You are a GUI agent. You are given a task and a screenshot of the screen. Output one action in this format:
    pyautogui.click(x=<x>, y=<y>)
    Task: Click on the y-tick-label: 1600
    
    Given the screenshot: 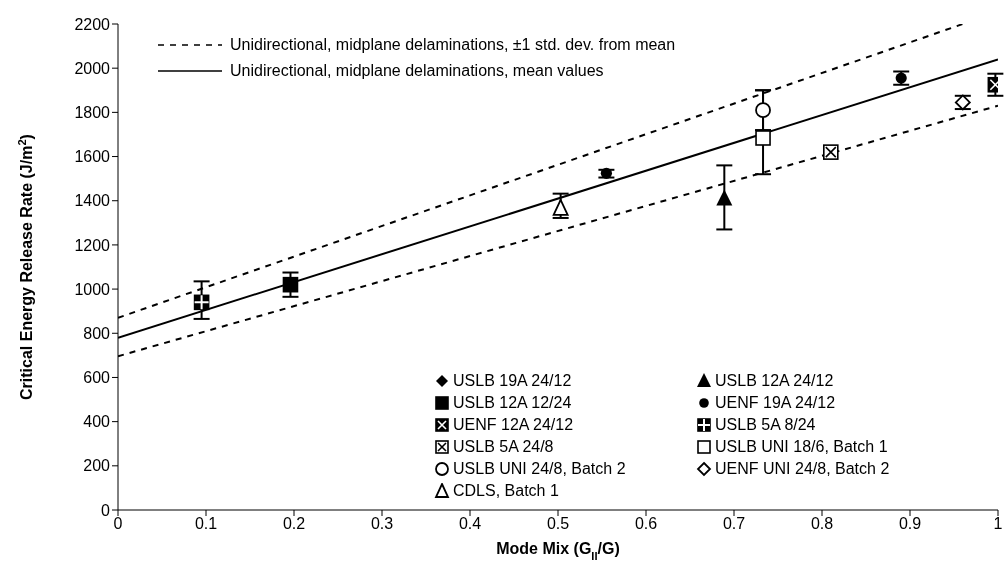 What is the action you would take?
    pyautogui.click(x=92, y=157)
    